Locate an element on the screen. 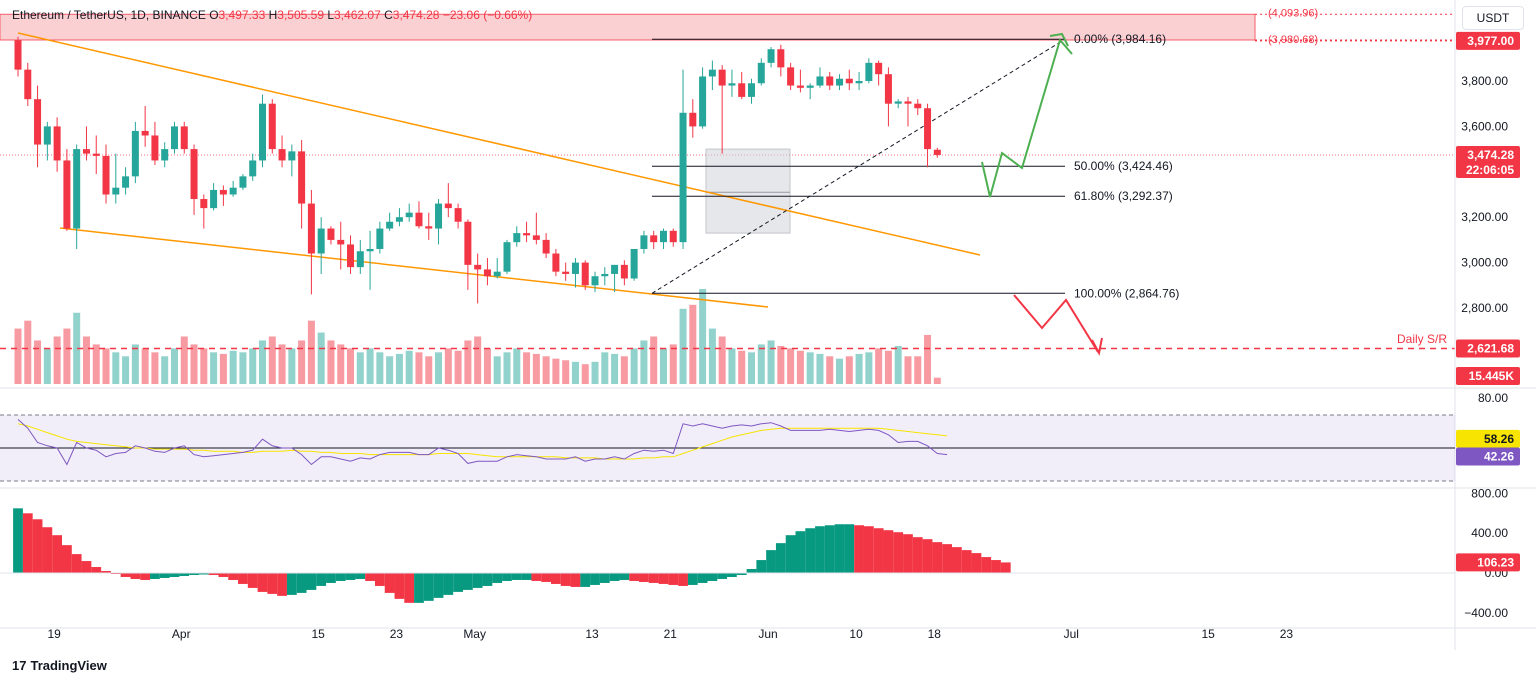 This screenshot has width=1536, height=685. price-axis-tick: 3,600.00 is located at coordinates (1484, 126).